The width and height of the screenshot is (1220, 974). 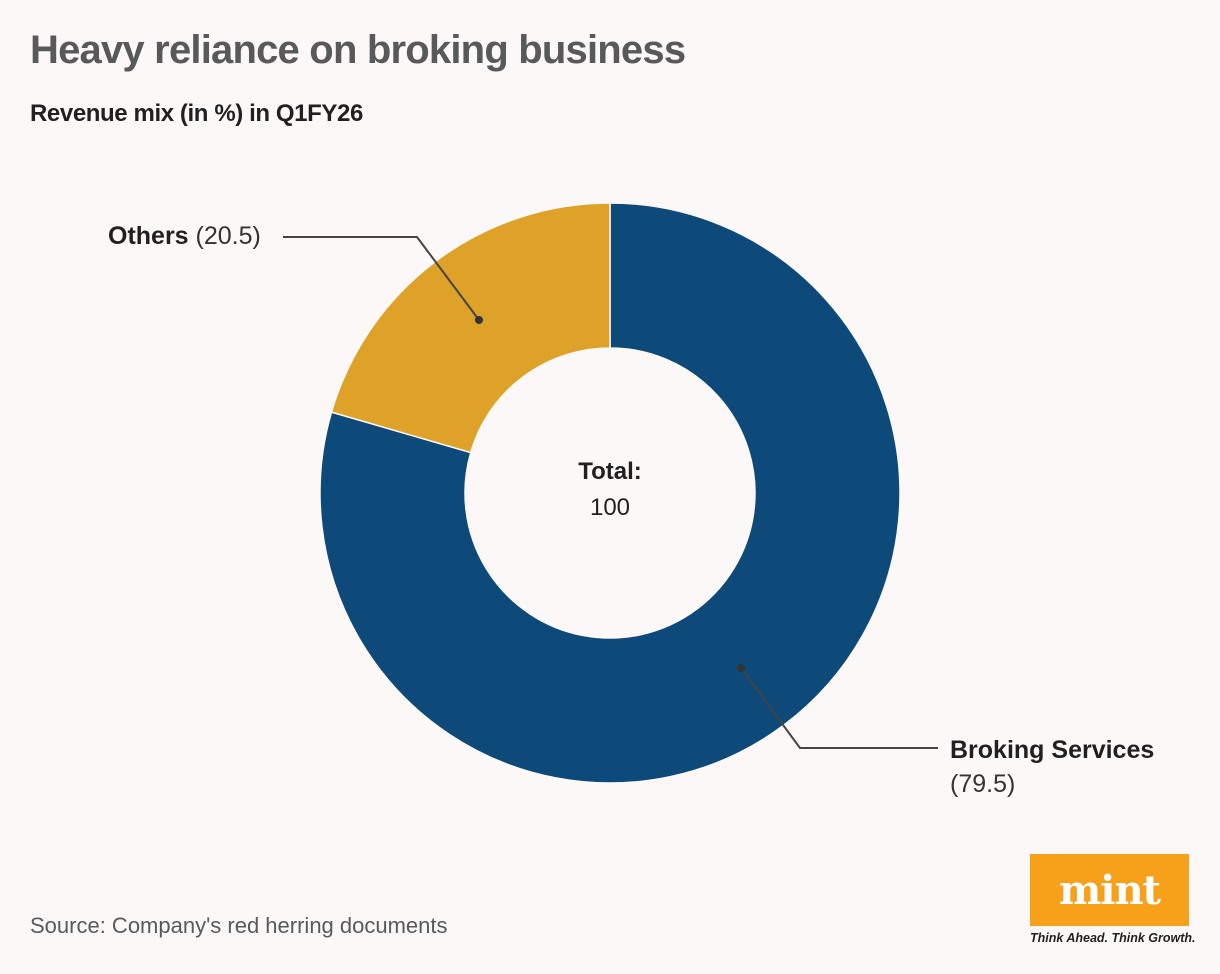 What do you see at coordinates (196, 113) in the screenshot?
I see `chart-subtitle: Revenue mix (in %) in Q1FY26` at bounding box center [196, 113].